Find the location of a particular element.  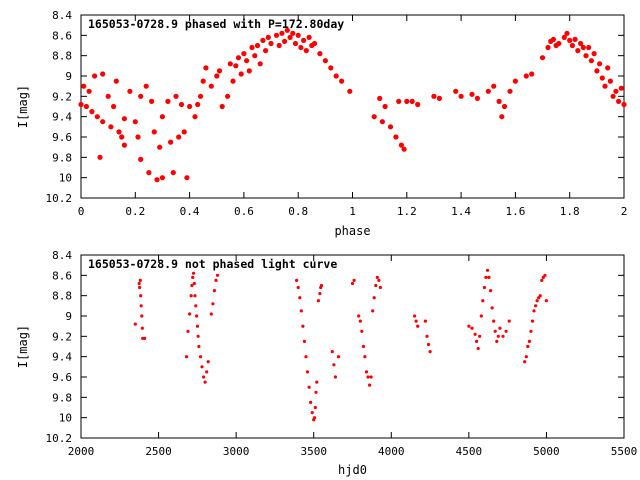

chart-1-y-axis-label: I[mag] is located at coordinates (23, 106).